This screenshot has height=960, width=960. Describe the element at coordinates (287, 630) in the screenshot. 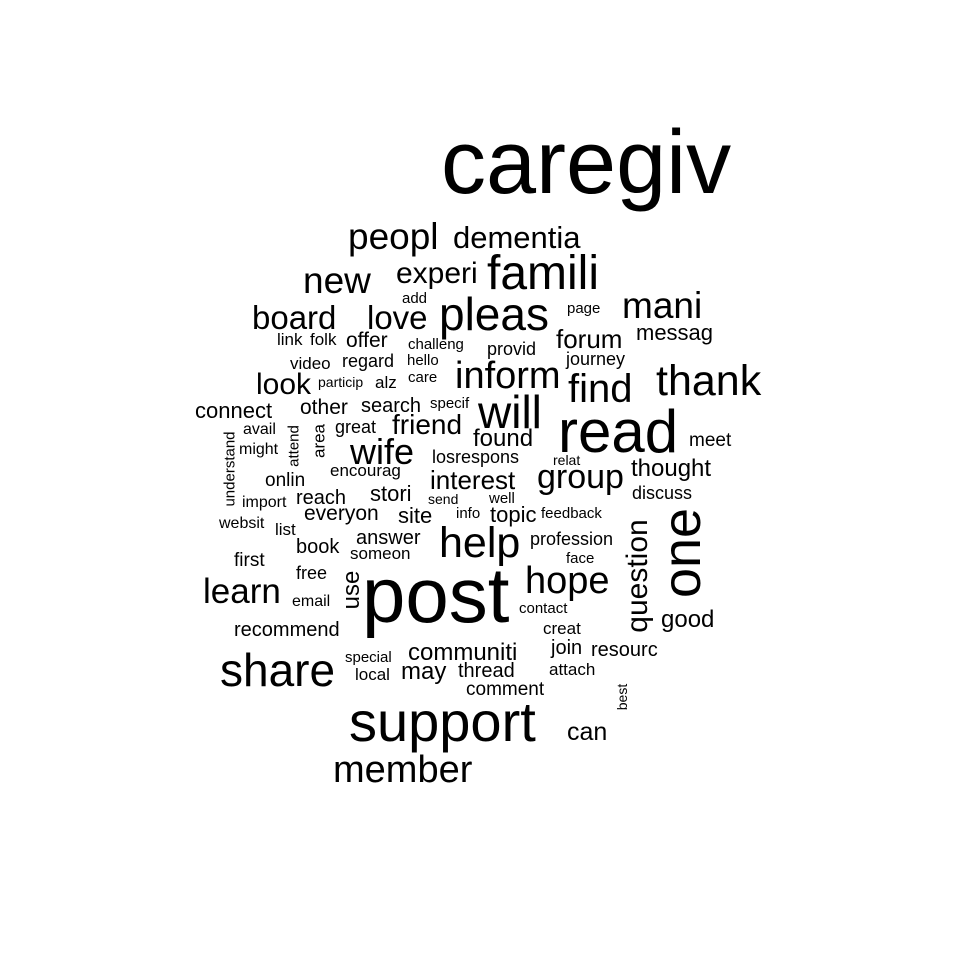

I see `word: recommend` at that location.